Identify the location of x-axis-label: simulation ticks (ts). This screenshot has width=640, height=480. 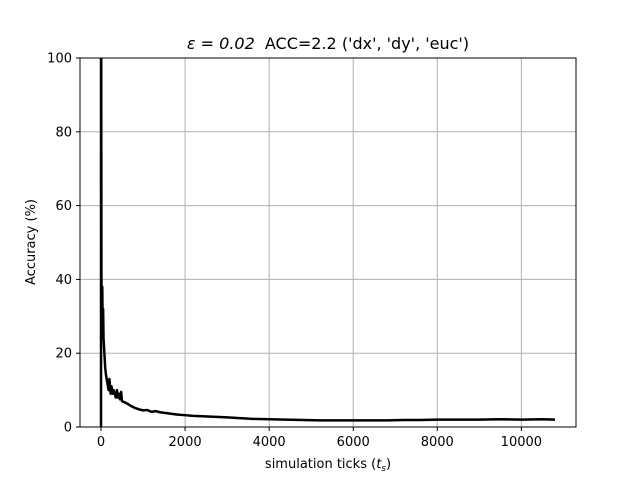
(328, 465).